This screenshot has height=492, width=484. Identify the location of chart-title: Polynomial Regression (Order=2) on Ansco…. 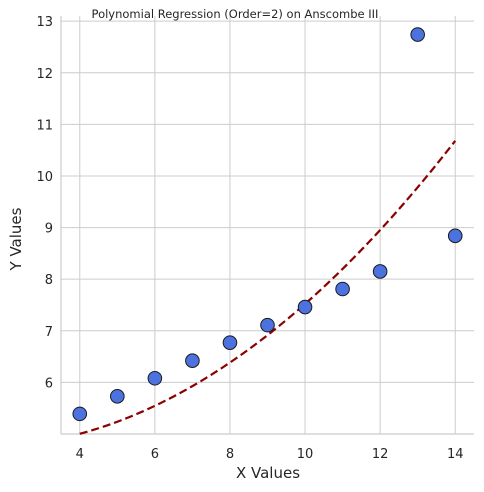
(235, 14).